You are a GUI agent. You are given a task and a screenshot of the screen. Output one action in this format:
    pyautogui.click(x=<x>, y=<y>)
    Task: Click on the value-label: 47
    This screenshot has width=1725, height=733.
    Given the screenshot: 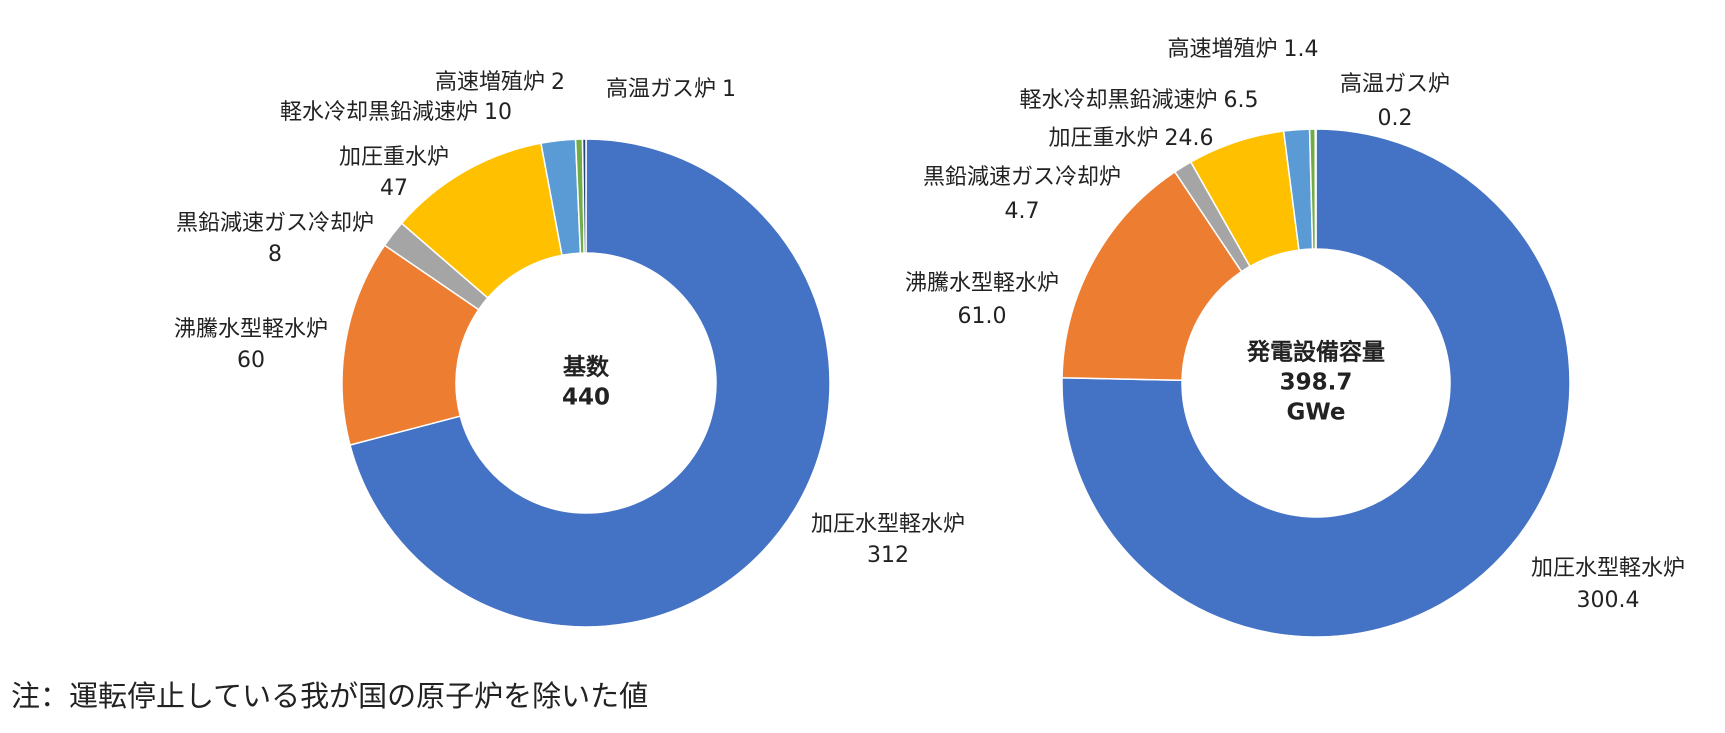 What is the action you would take?
    pyautogui.click(x=394, y=188)
    